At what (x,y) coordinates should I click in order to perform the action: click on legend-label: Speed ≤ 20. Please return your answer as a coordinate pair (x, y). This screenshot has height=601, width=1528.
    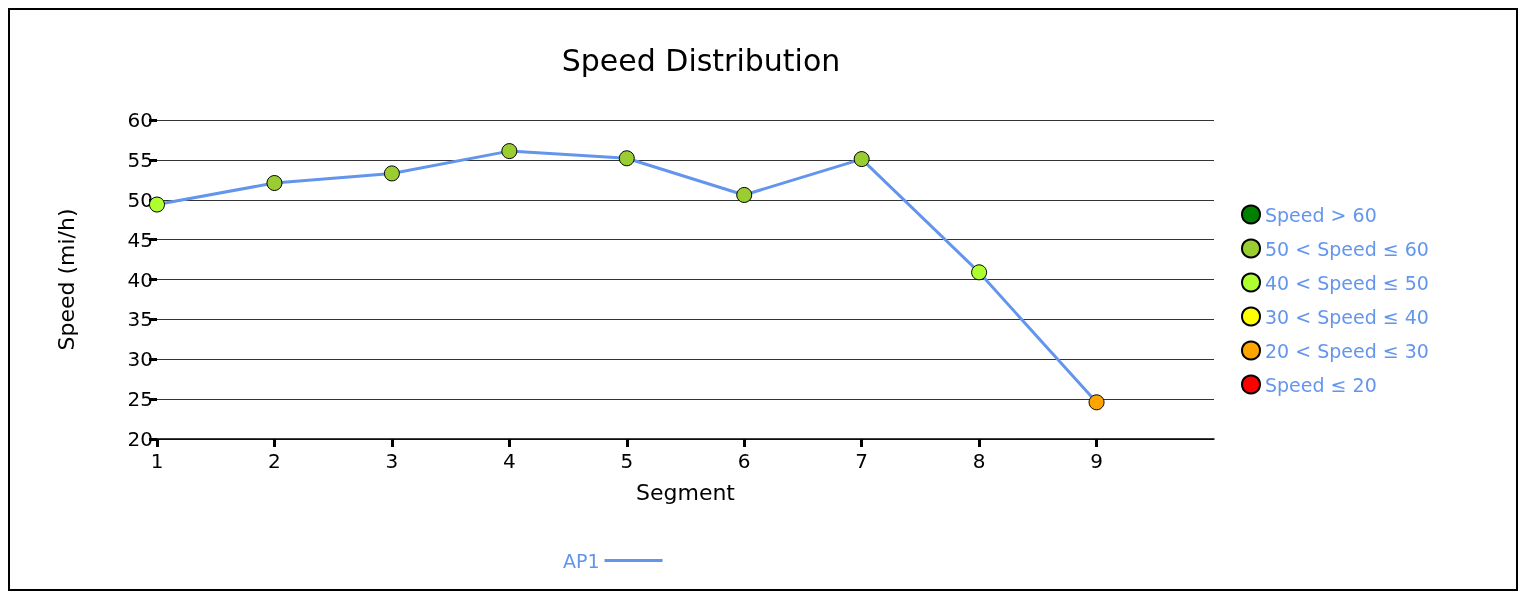
    Looking at the image, I should click on (1321, 384).